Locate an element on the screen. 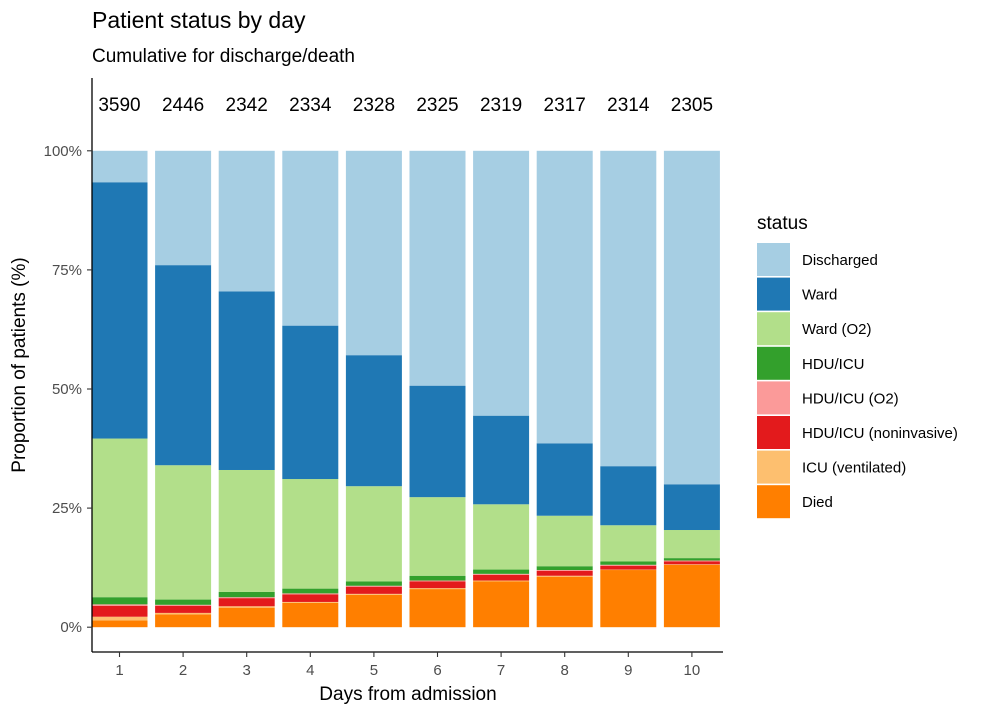 The width and height of the screenshot is (986, 715). y-tick-label-50: 50% is located at coordinates (67, 389).